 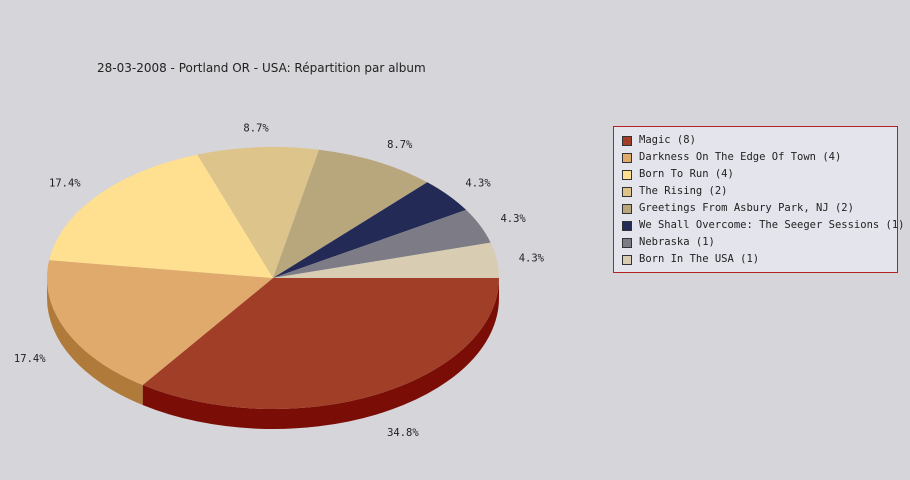 What do you see at coordinates (403, 433) in the screenshot?
I see `pie-percent-label: 34.8%` at bounding box center [403, 433].